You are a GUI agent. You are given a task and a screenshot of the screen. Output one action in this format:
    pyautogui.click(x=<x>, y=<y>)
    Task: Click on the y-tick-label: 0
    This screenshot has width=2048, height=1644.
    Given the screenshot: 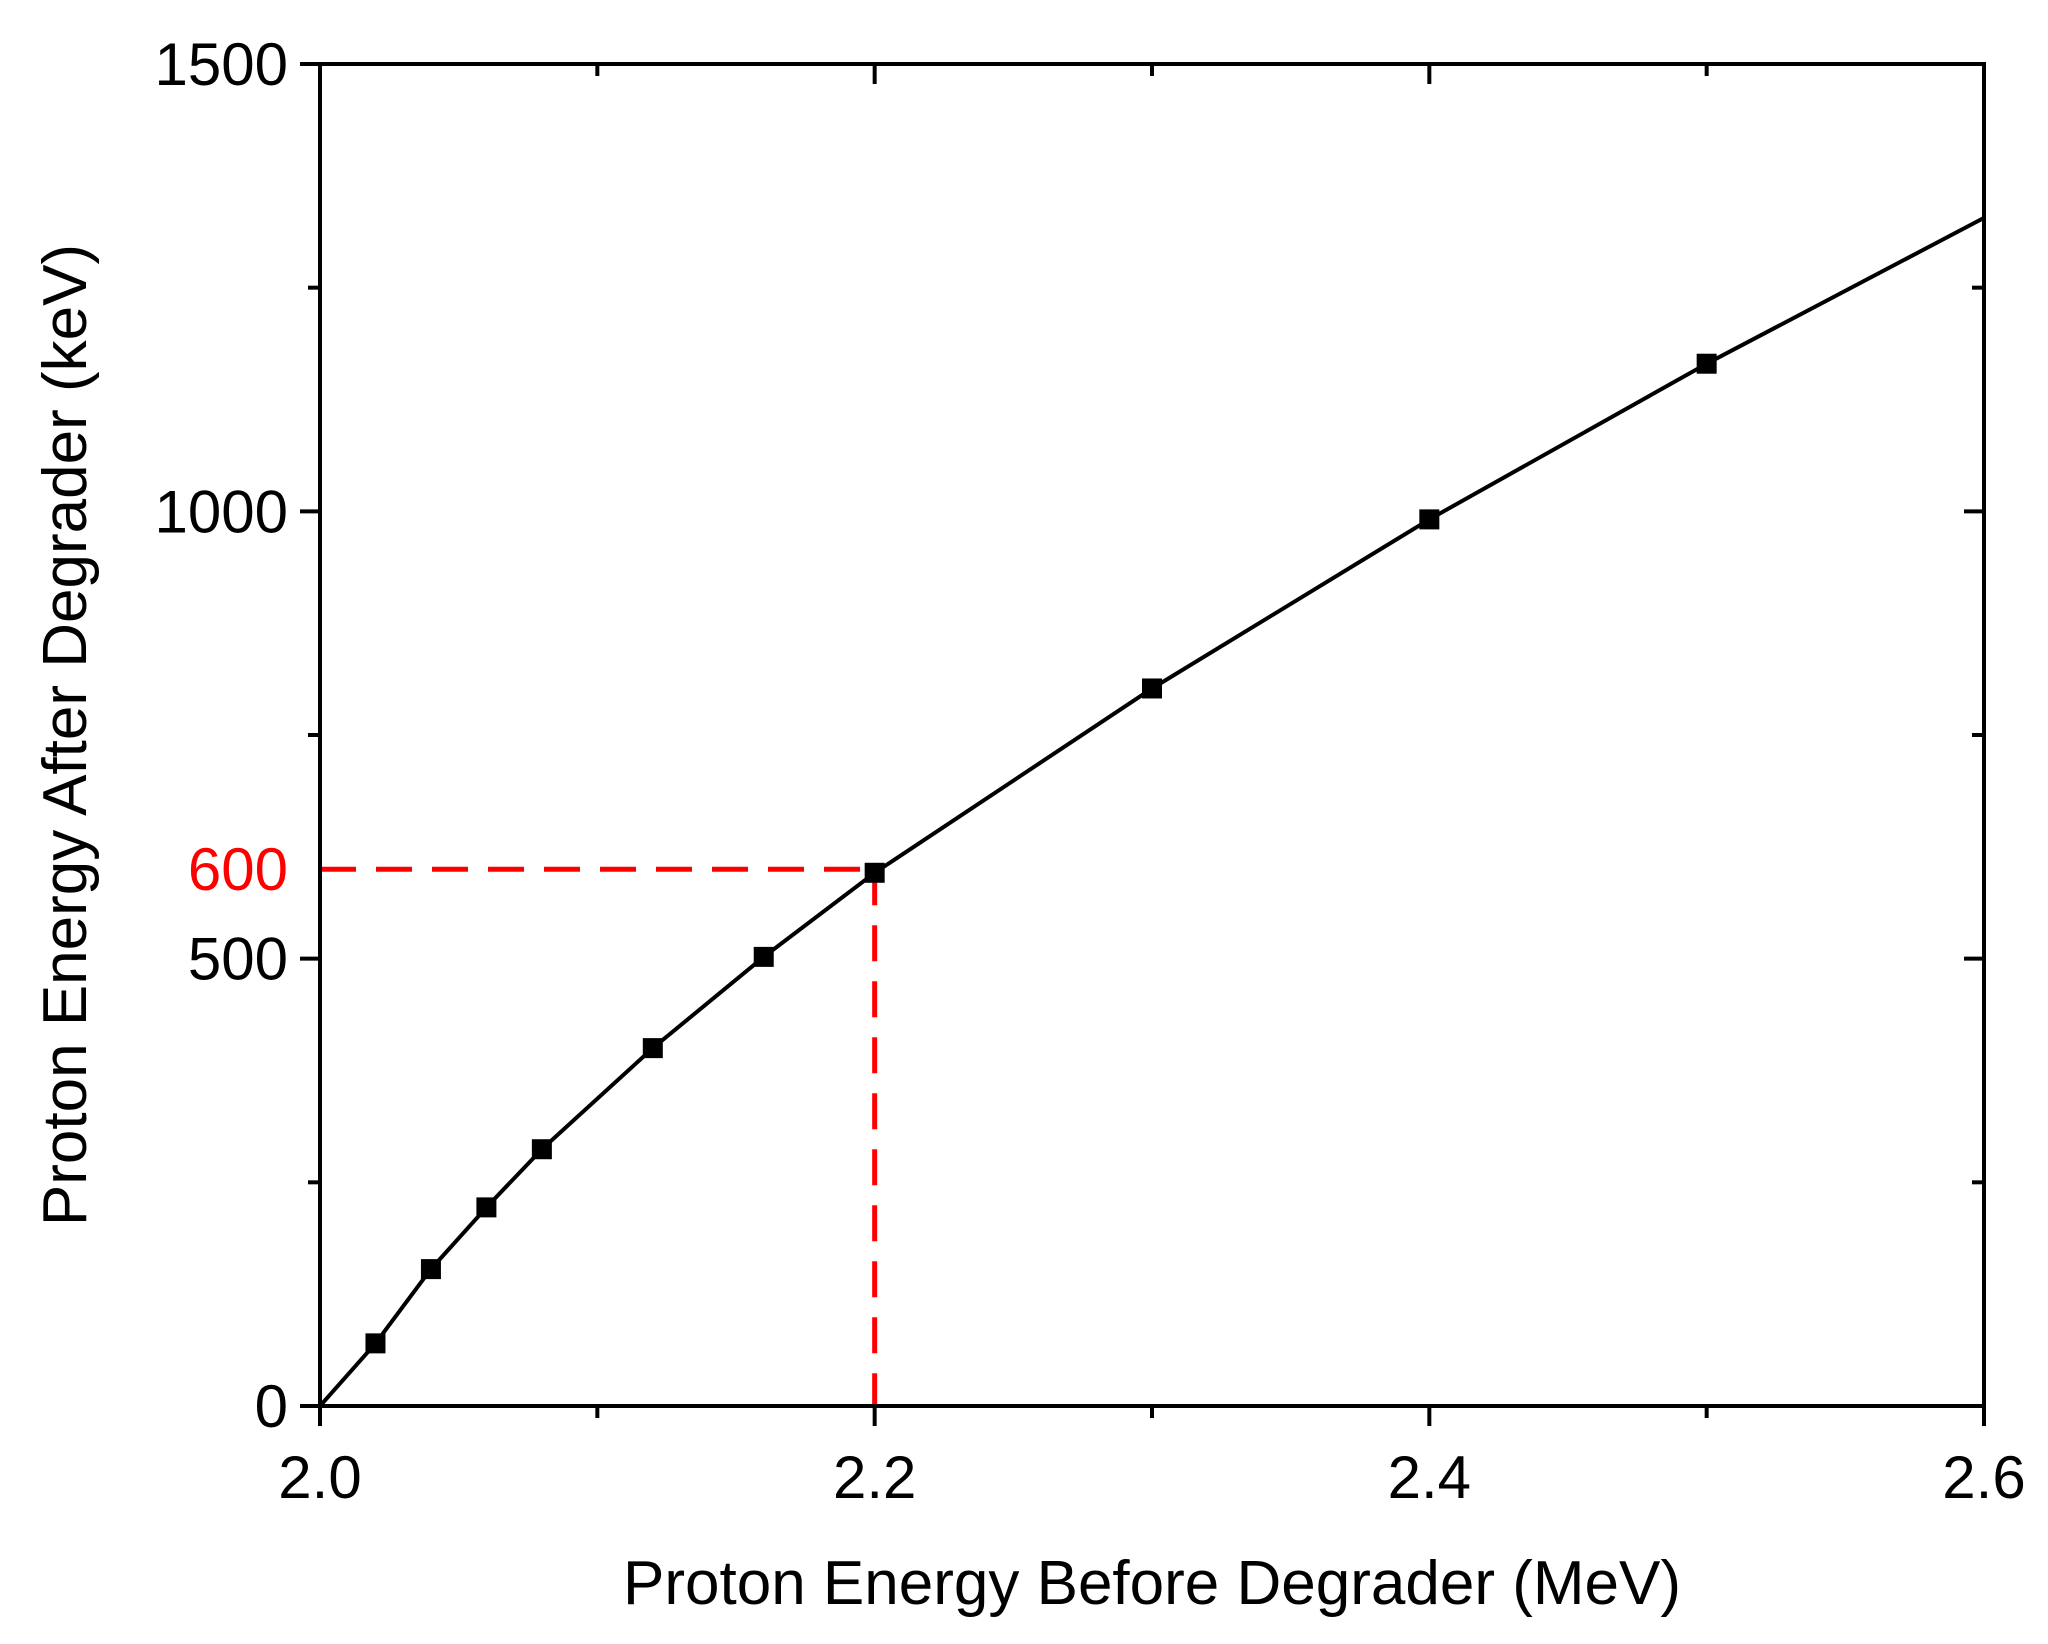 What is the action you would take?
    pyautogui.click(x=271, y=1406)
    